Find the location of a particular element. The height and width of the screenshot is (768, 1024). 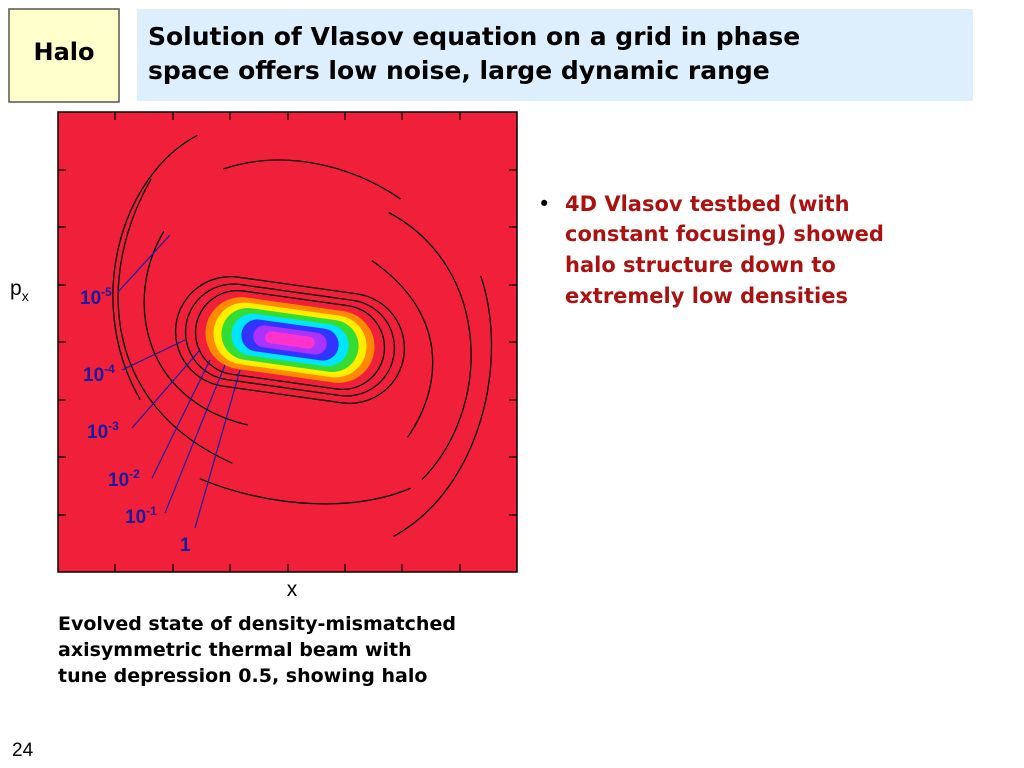

title-box is located at coordinates (555, 55).